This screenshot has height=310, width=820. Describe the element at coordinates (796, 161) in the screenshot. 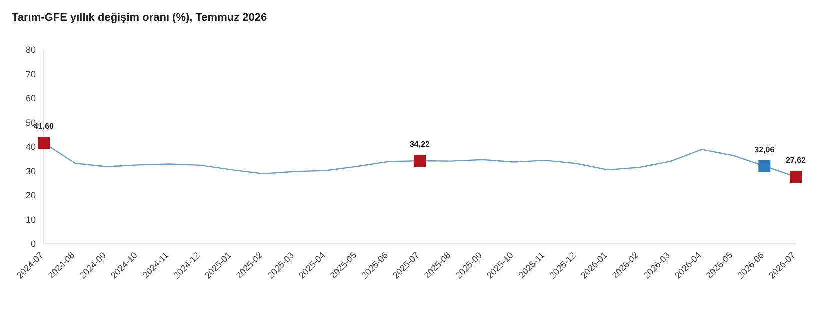

I see `data-label: 27,62` at that location.